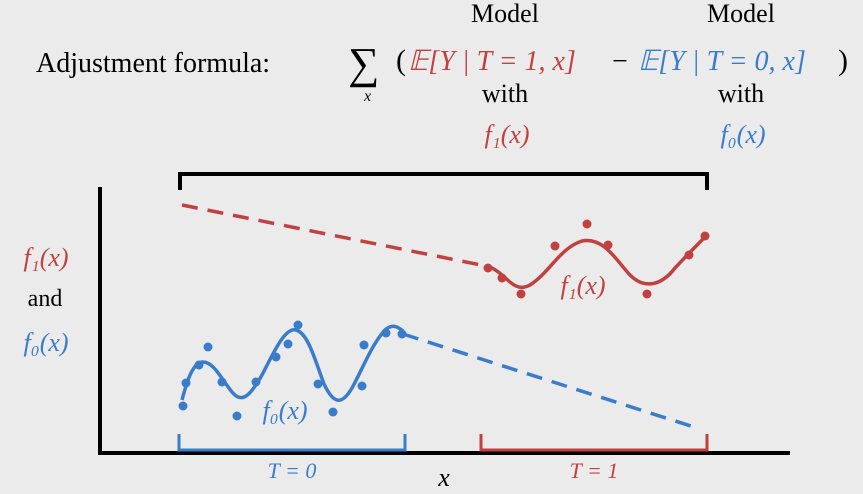 The image size is (863, 494). I want to click on sum-symbol: ∑, so click(363, 63).